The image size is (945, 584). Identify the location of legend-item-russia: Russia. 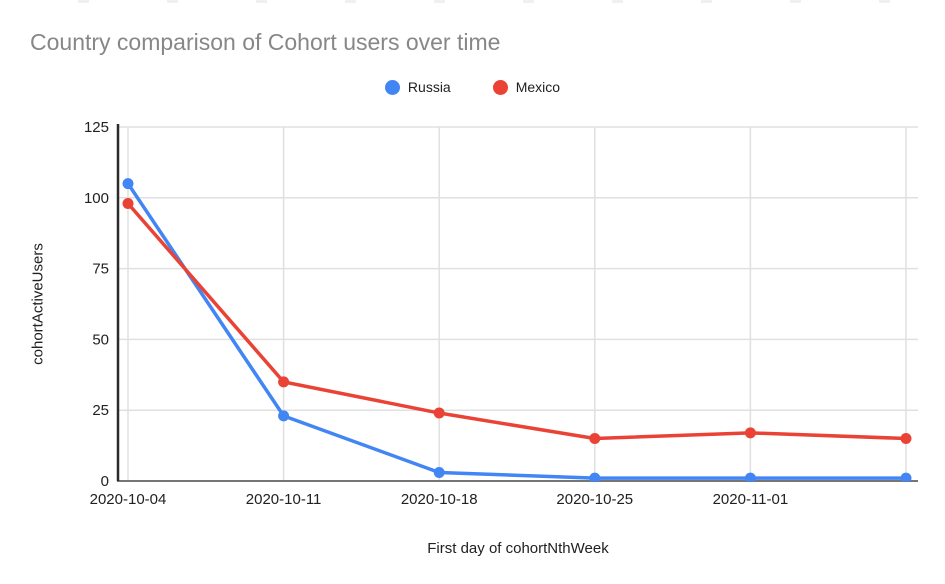
(417, 87).